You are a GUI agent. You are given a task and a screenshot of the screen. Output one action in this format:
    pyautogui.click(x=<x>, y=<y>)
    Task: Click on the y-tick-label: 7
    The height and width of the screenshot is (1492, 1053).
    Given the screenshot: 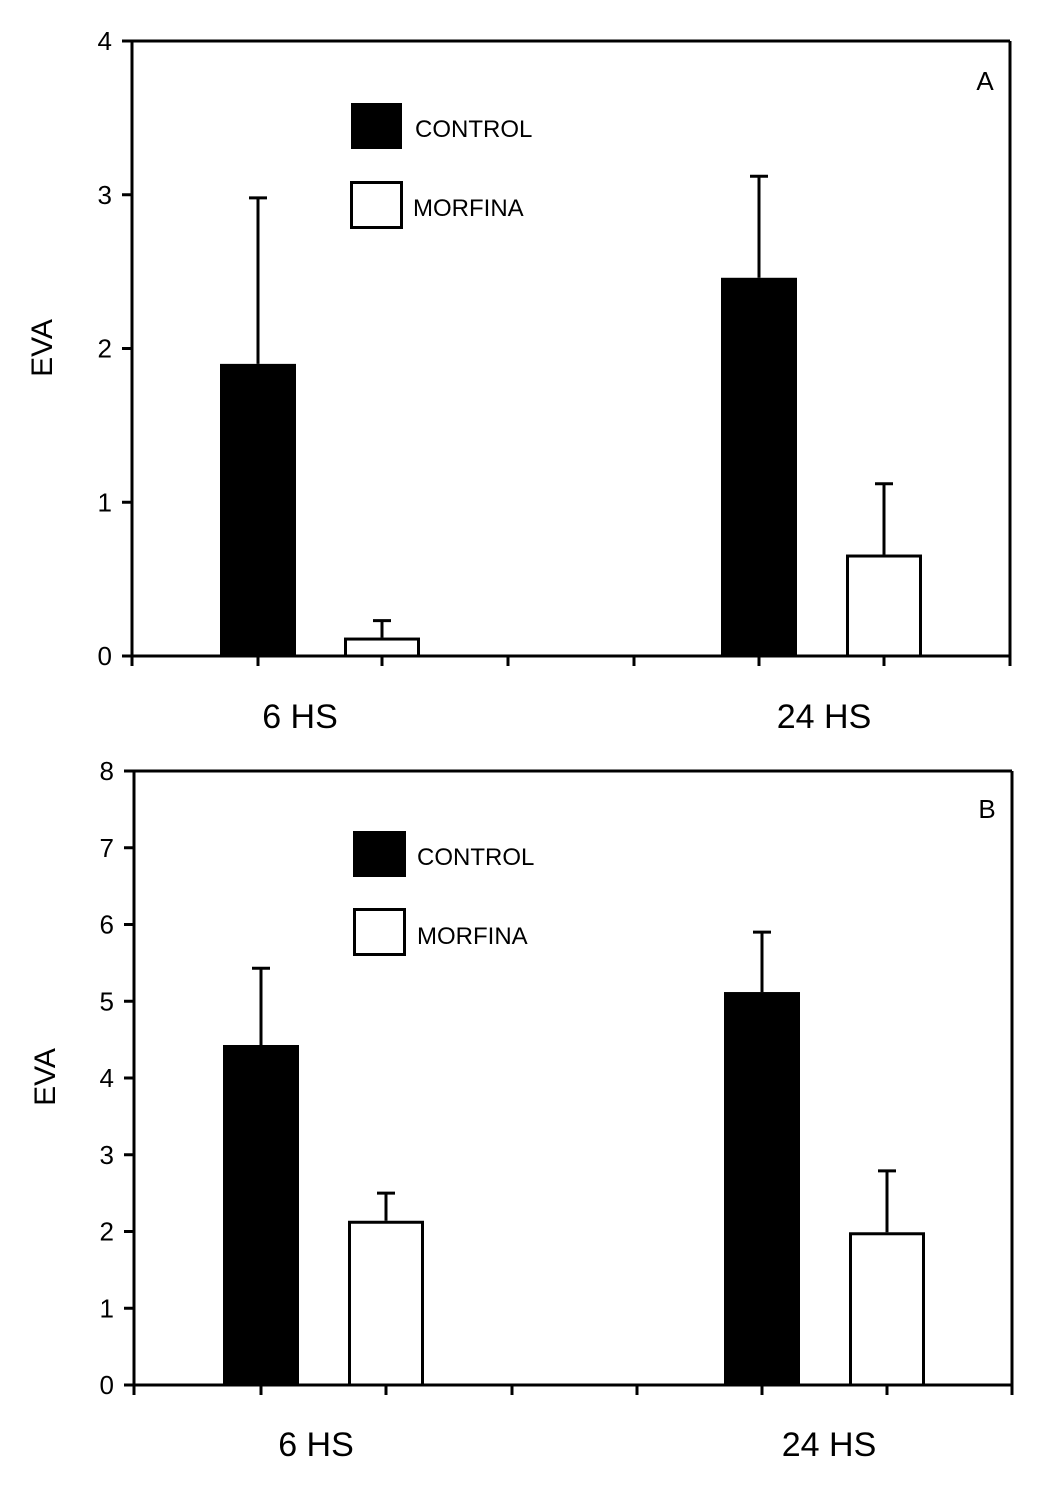 What is the action you would take?
    pyautogui.click(x=107, y=848)
    